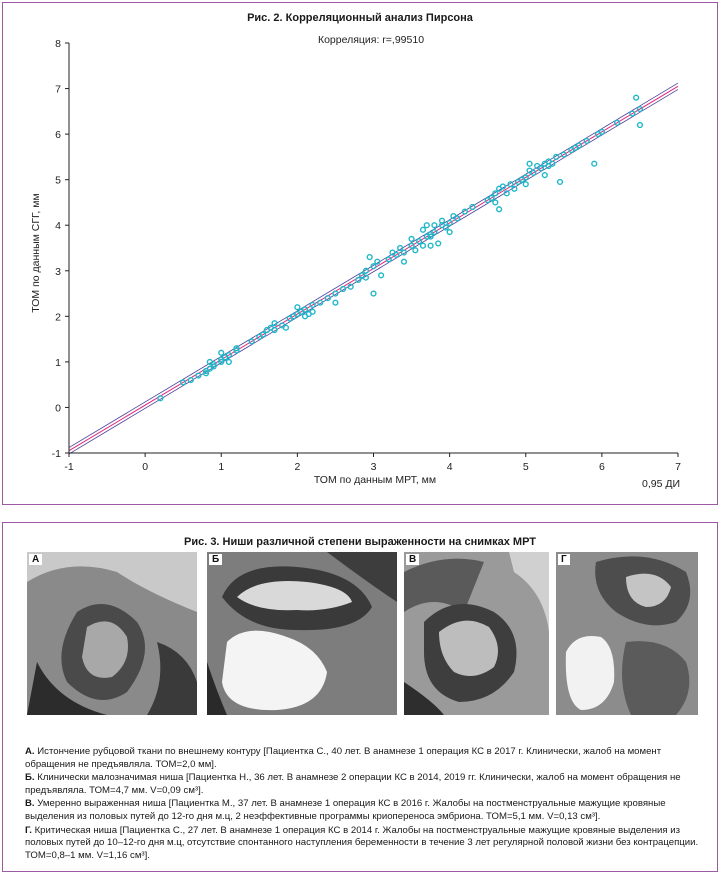 Image resolution: width=720 pixels, height=874 pixels. Describe the element at coordinates (221, 467) in the screenshot. I see `x-tick-label: 1` at that location.